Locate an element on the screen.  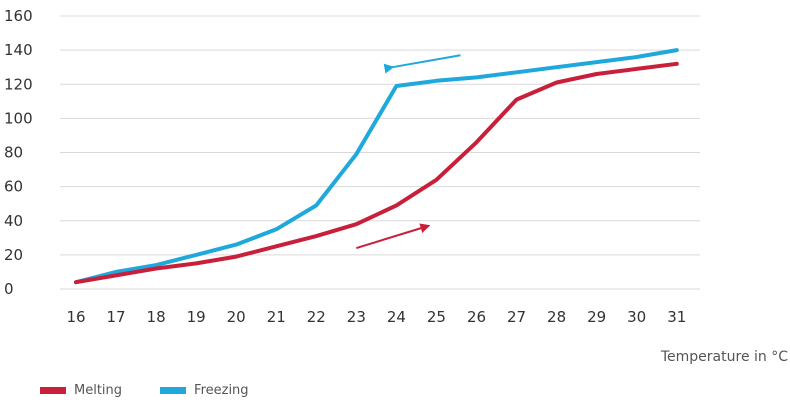
legend-swatch-melting is located at coordinates (53, 390).